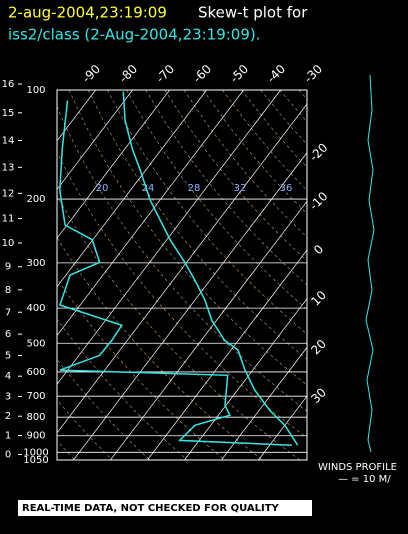 The image size is (408, 534). What do you see at coordinates (8, 219) in the screenshot?
I see `height-tick-label: 11` at bounding box center [8, 219].